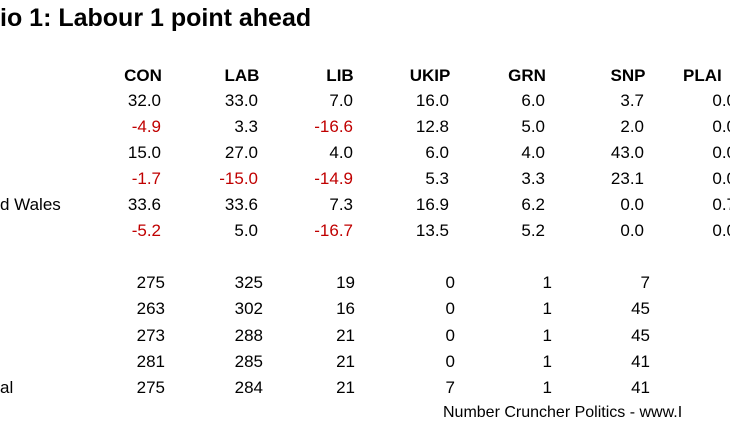  I want to click on cell: 273, so click(150, 335).